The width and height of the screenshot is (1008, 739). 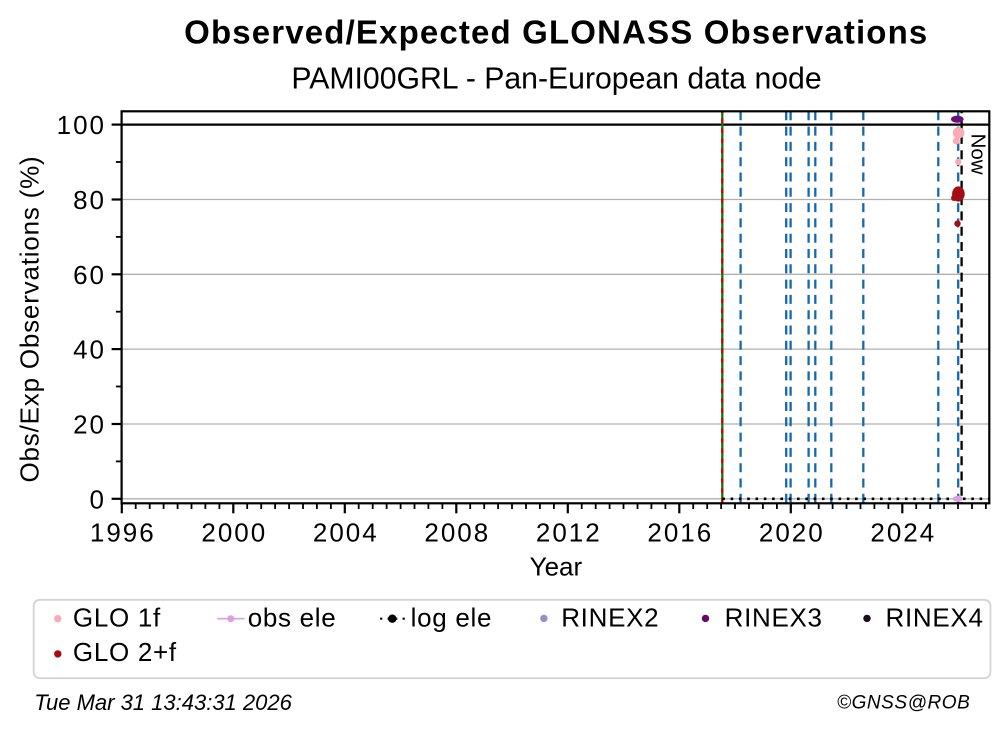 What do you see at coordinates (457, 532) in the screenshot?
I see `svg-text: 2008` at bounding box center [457, 532].